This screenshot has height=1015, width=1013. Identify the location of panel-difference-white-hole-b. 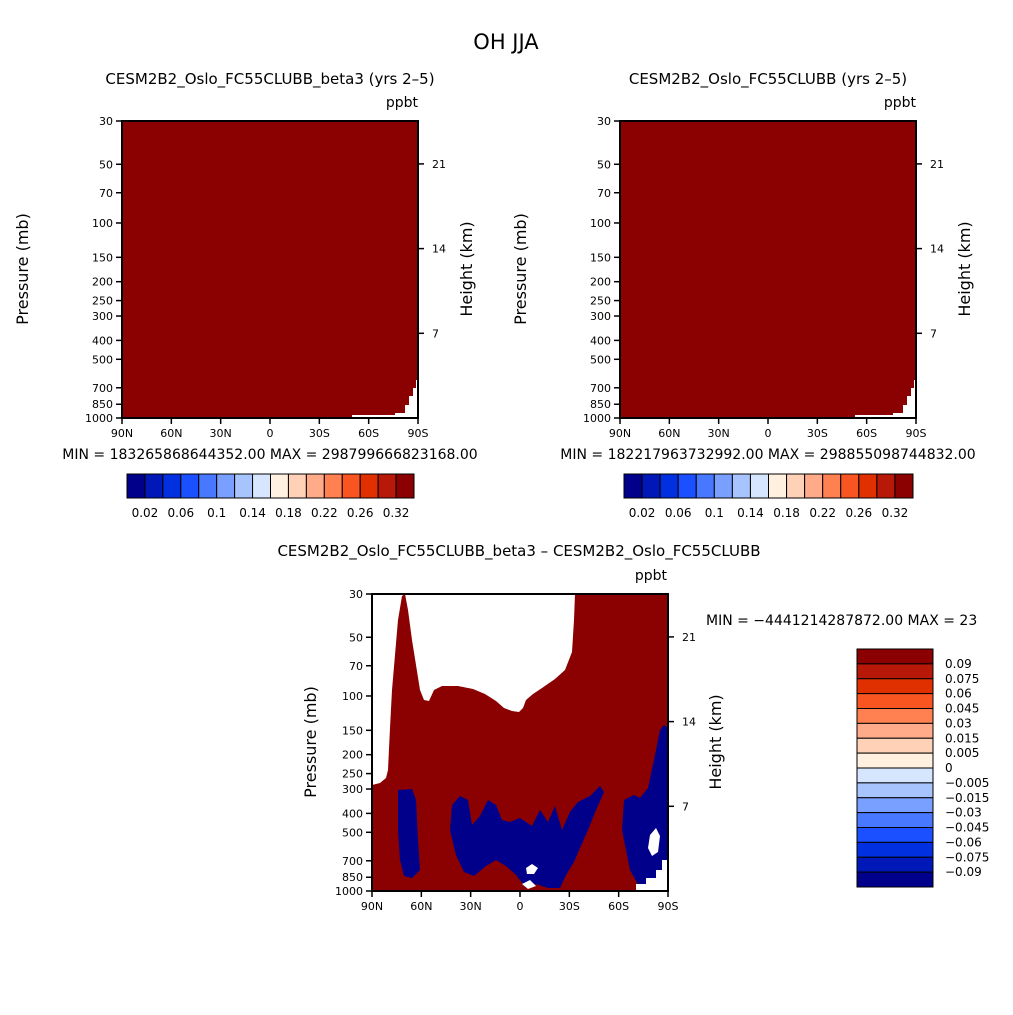
(654, 842).